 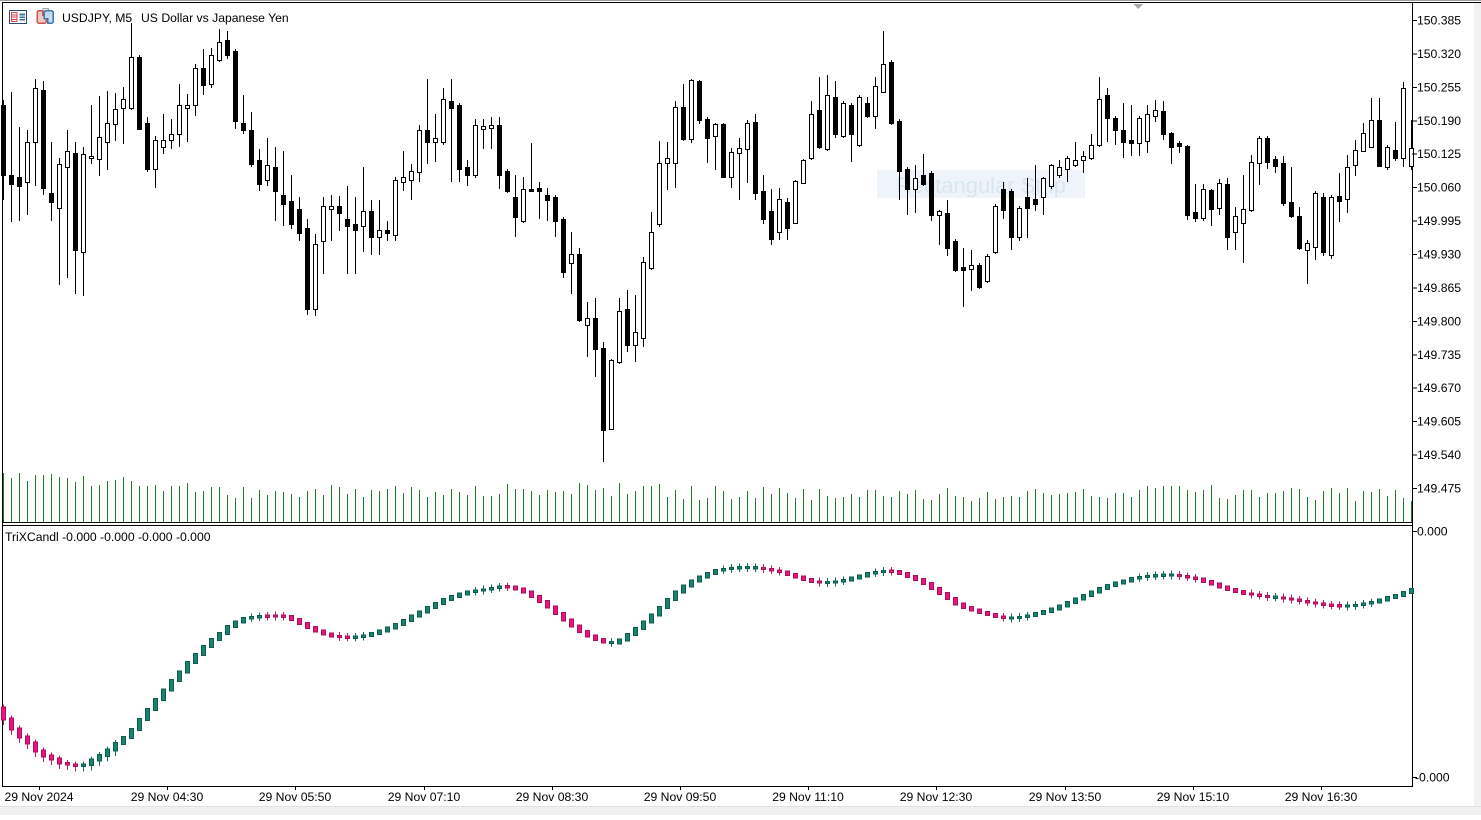 I want to click on svg-text: 150.125, so click(x=1439, y=154).